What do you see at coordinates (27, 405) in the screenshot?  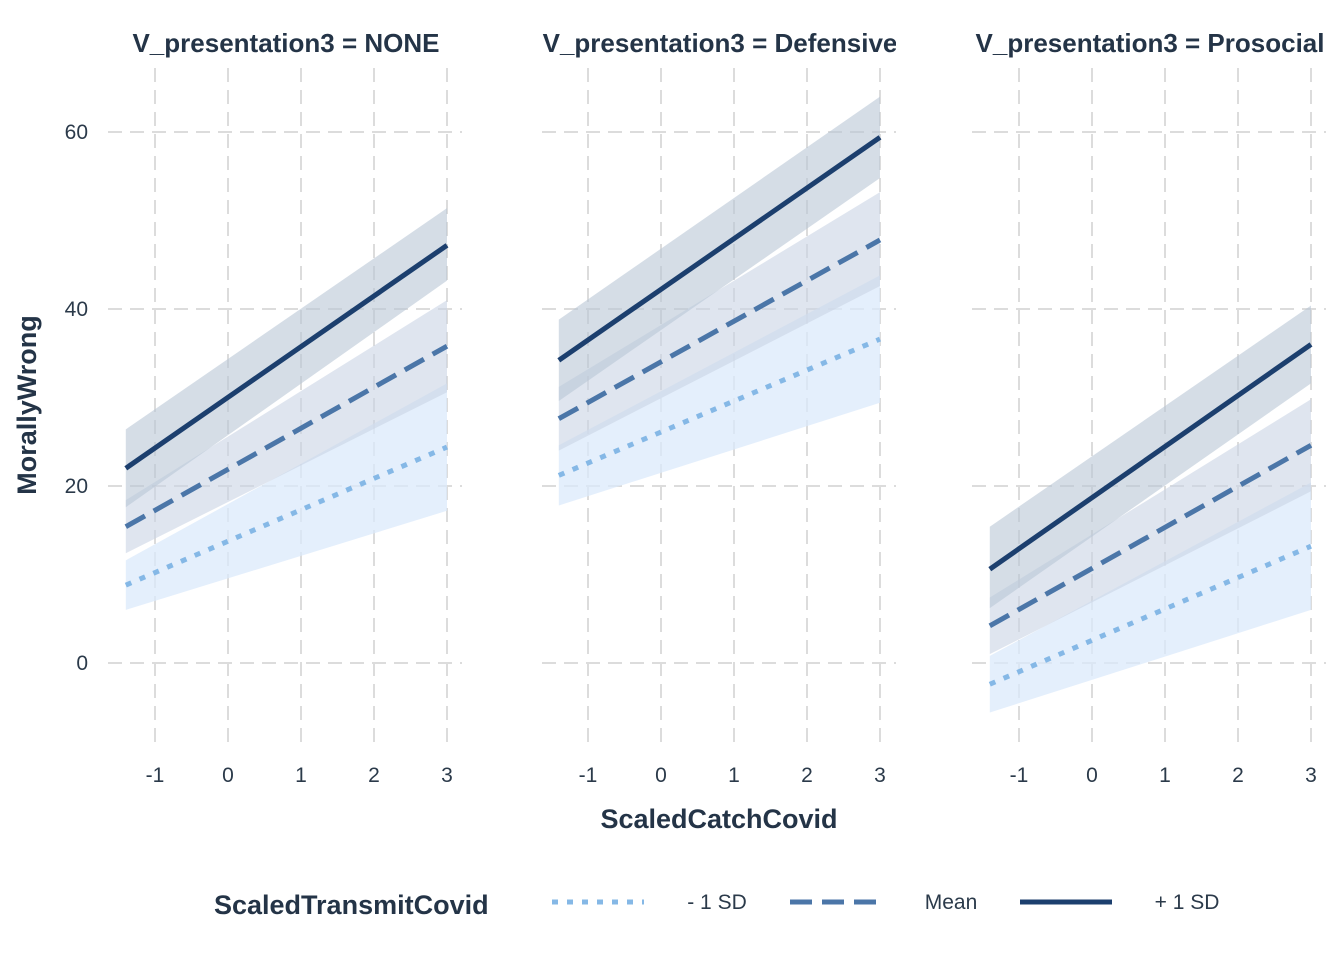 I see `y-axis-title: MorallyWrong` at bounding box center [27, 405].